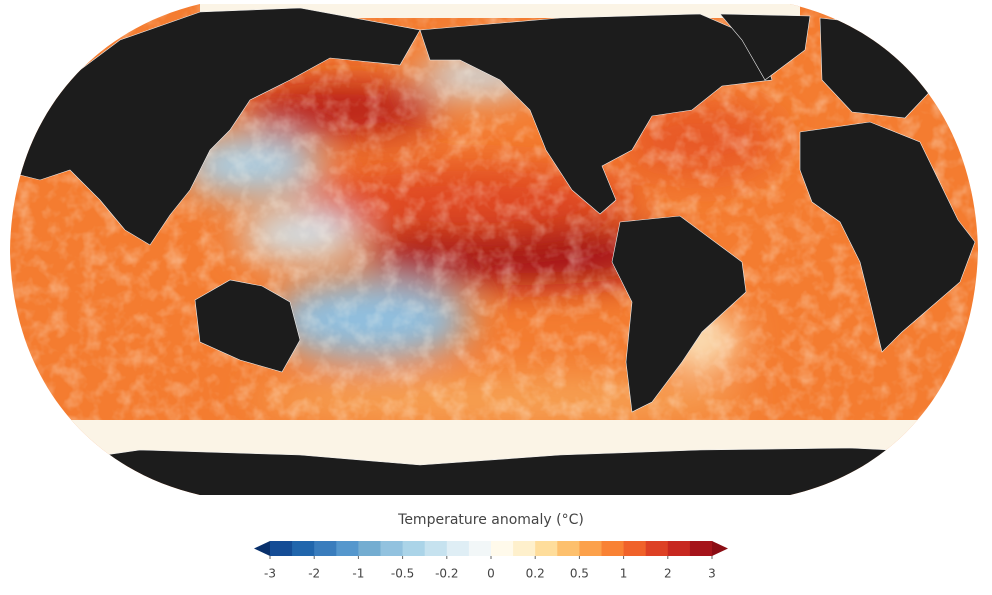  I want to click on colorbar: -3 -2 -1 -0.5 -0.2 0 0.2 0.5 1 2 3, so click(491, 561).